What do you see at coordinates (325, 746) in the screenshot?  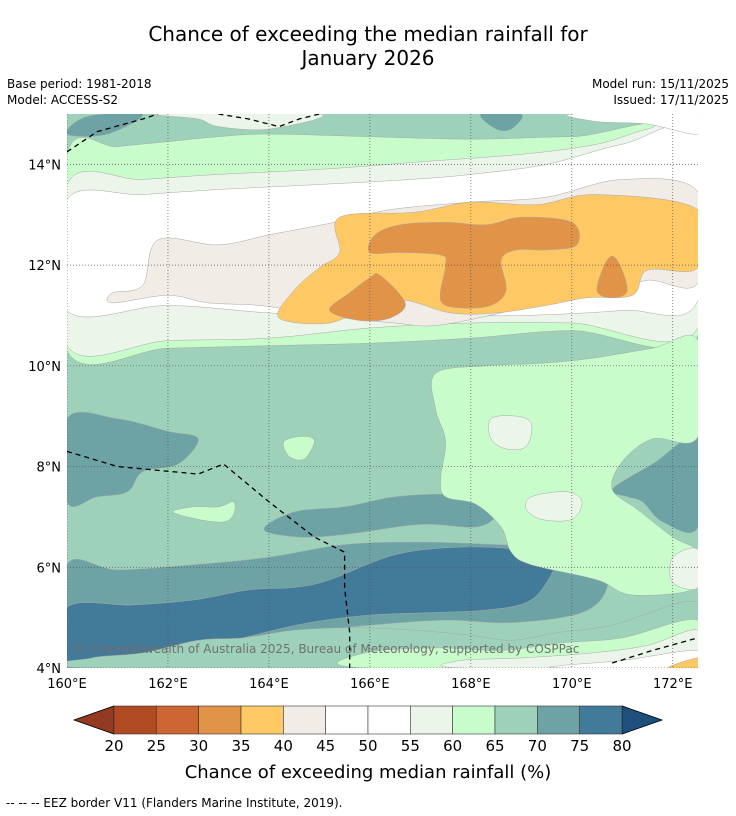 I see `colorbar-tick-label: 45` at bounding box center [325, 746].